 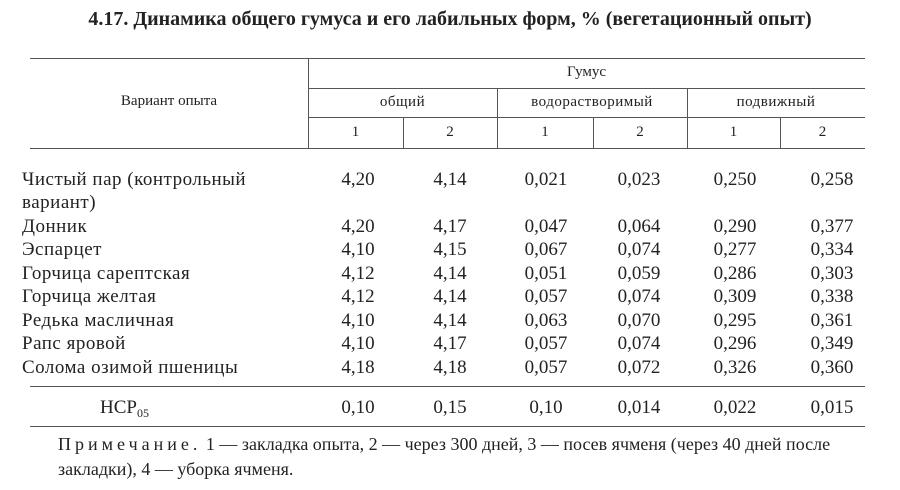 What do you see at coordinates (832, 273) in the screenshot?
I see `cell: 0,303` at bounding box center [832, 273].